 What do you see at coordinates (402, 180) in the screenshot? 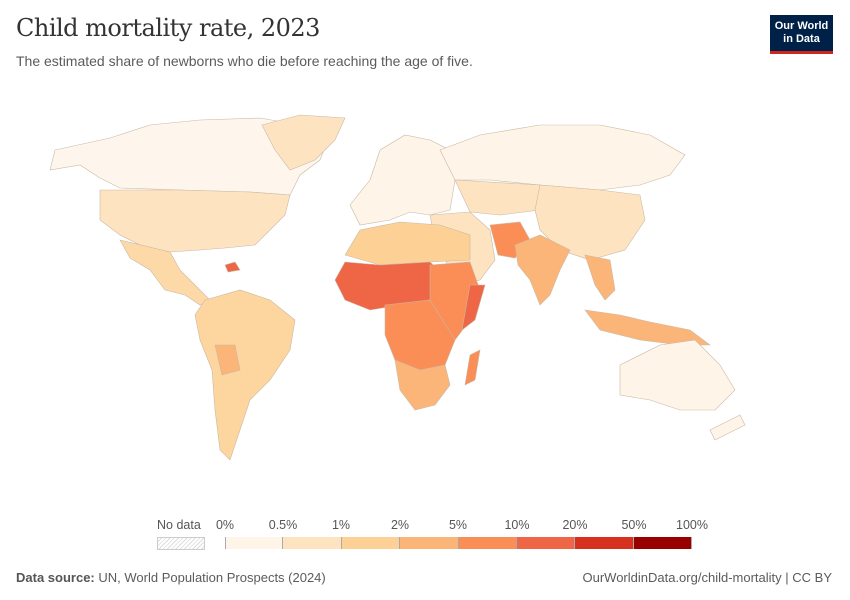
I see `region-europe` at bounding box center [402, 180].